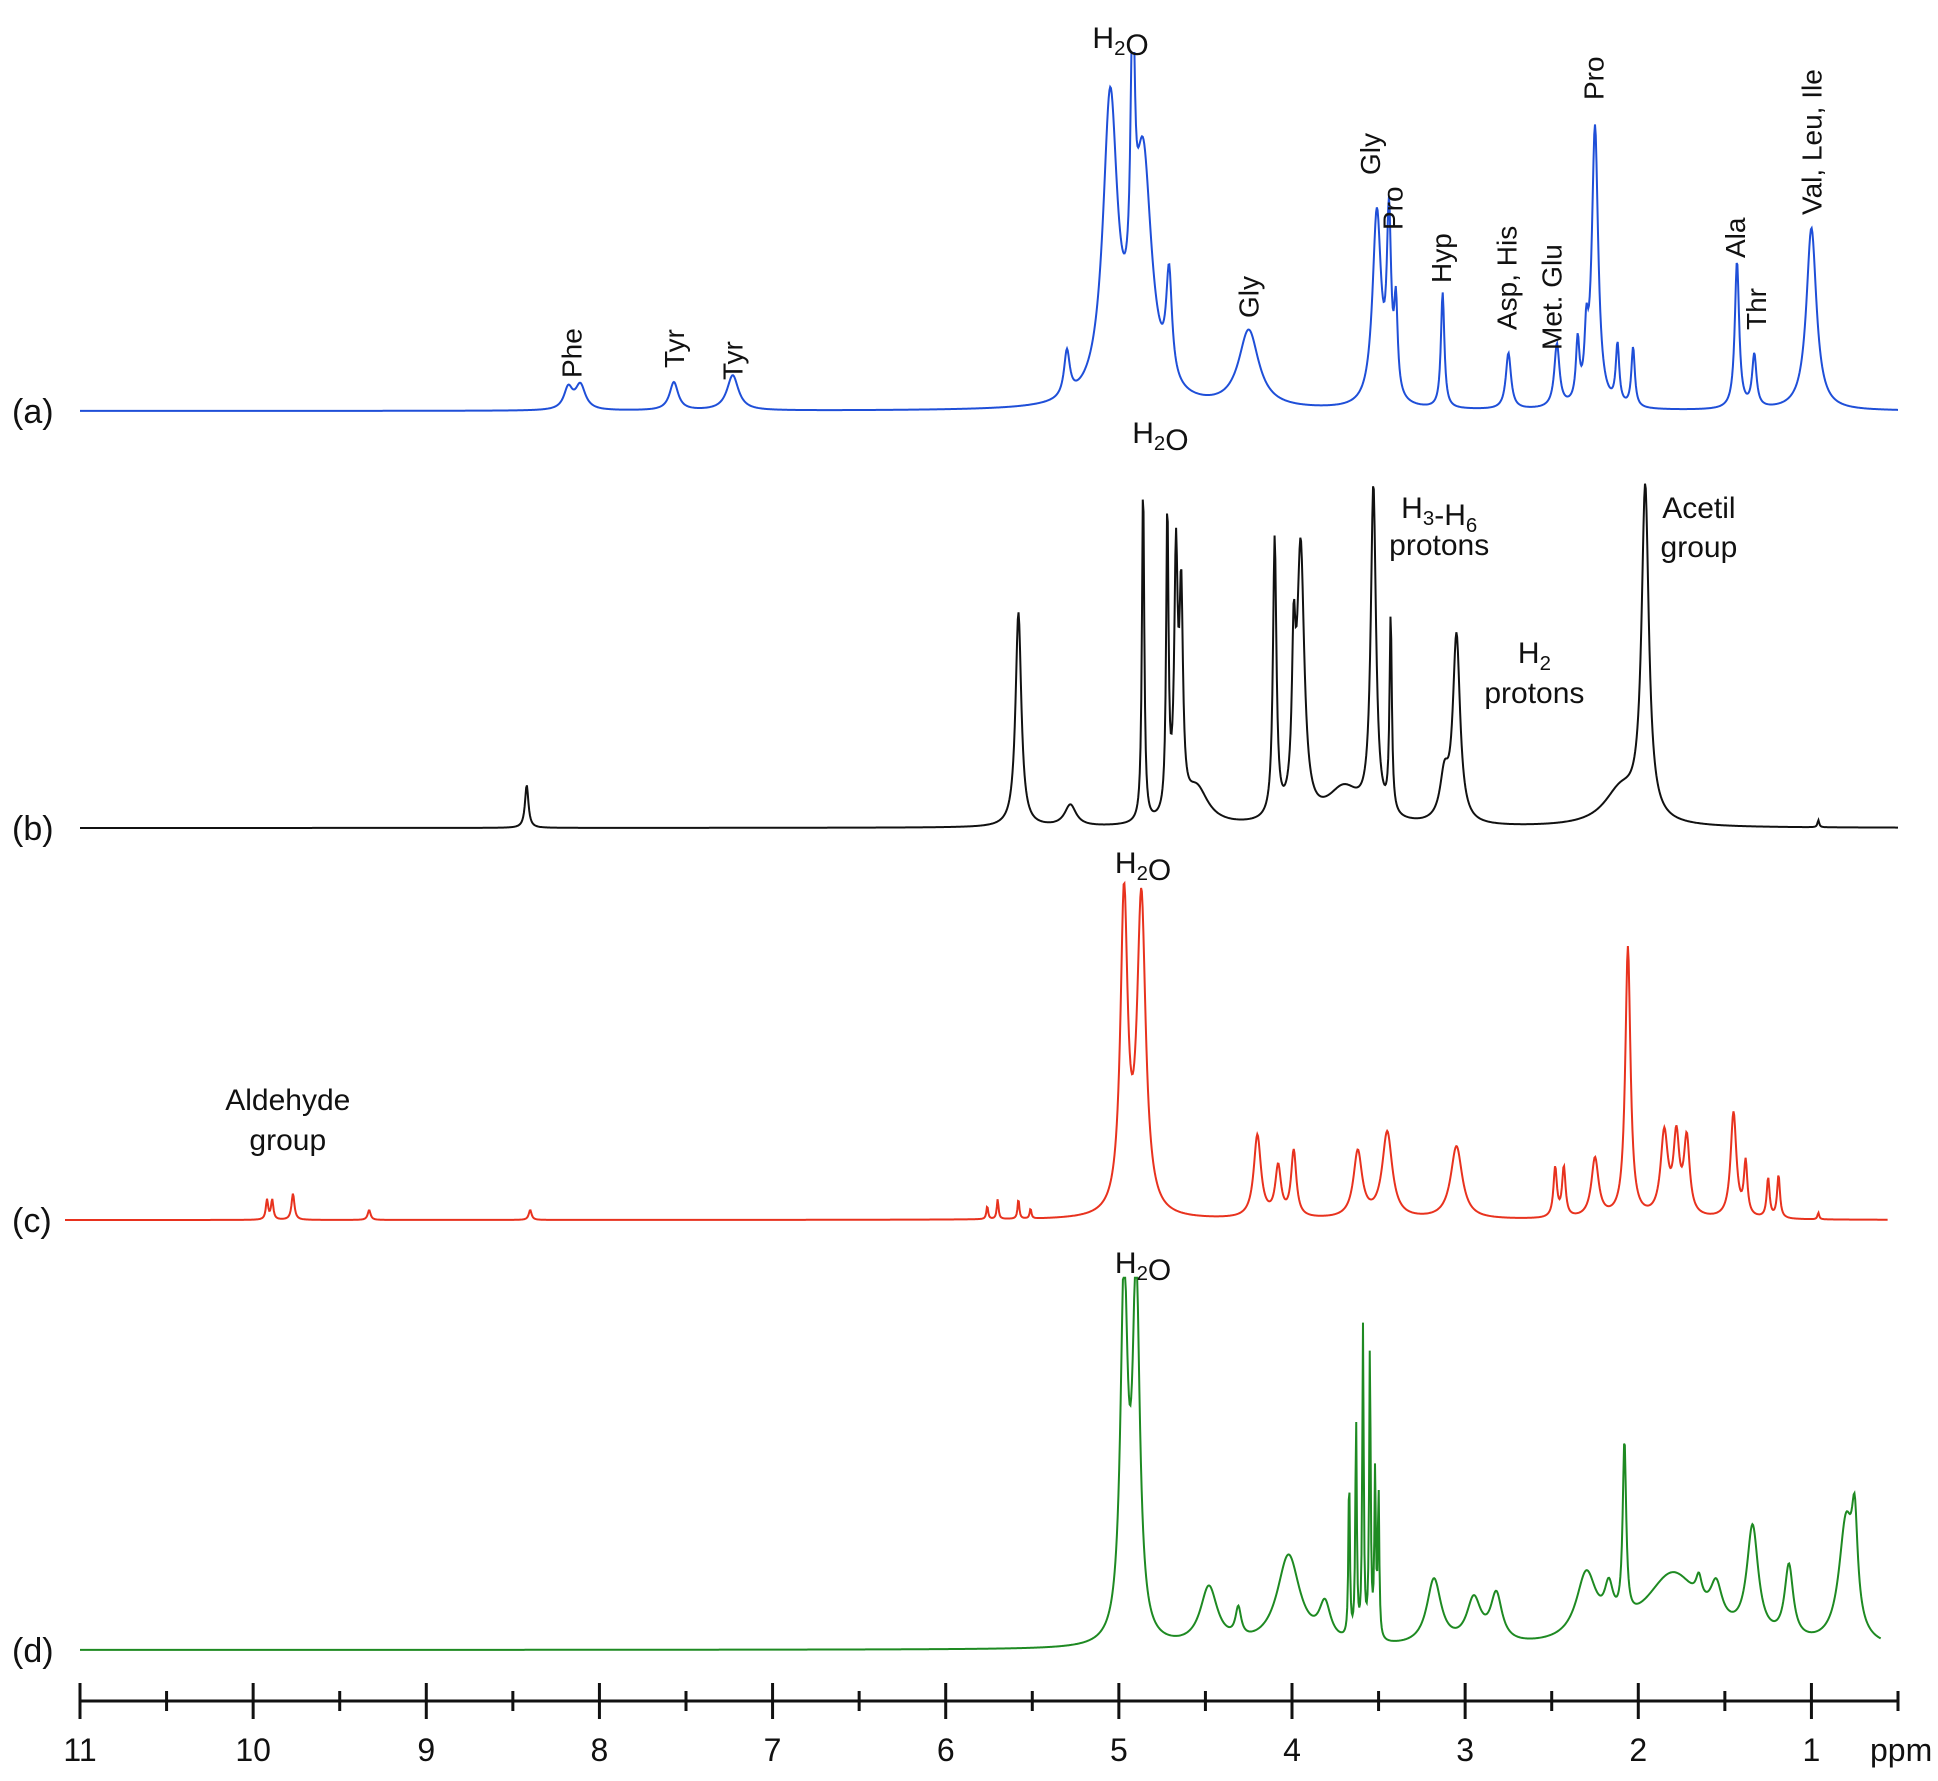  I want to click on x-axis-unit-label: ppm, so click(1901, 1750).